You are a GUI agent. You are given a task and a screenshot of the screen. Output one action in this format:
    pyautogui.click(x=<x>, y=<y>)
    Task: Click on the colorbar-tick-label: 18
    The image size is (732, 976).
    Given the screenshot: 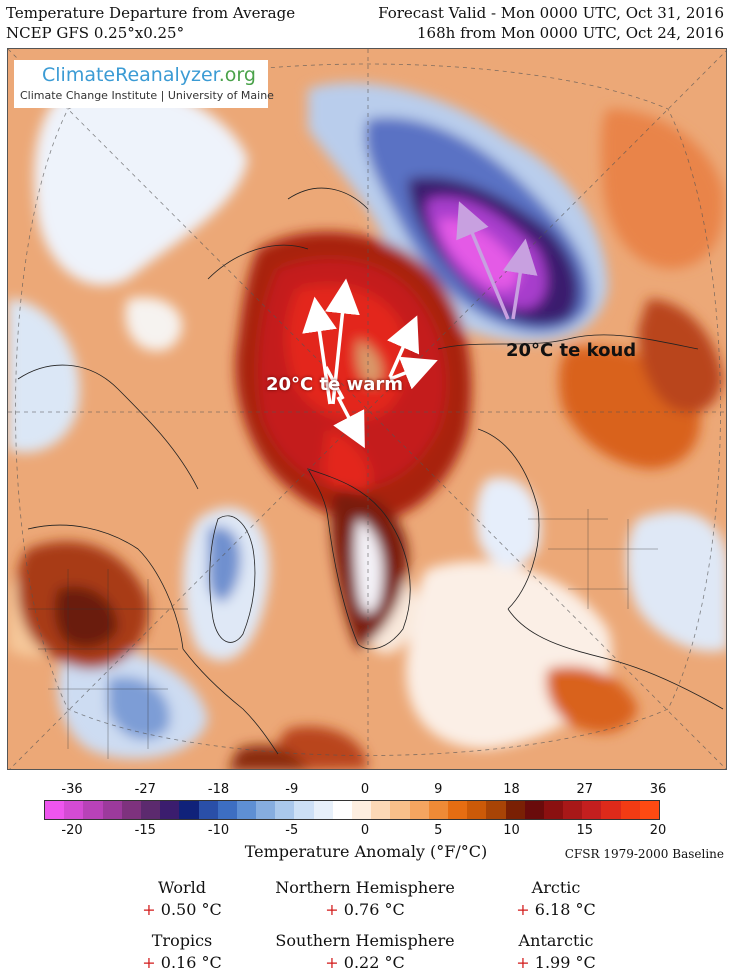 What is the action you would take?
    pyautogui.click(x=511, y=789)
    